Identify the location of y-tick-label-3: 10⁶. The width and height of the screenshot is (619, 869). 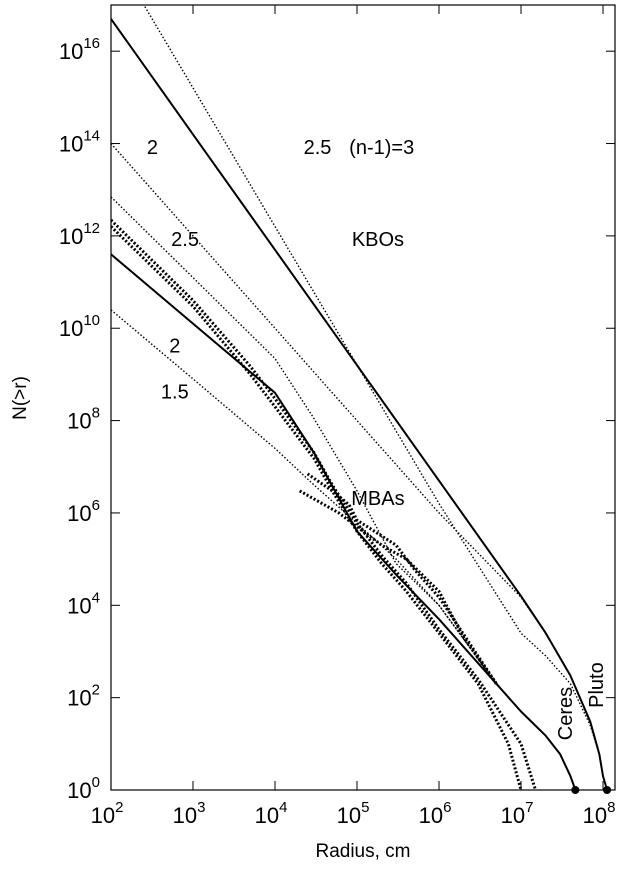
(83, 511).